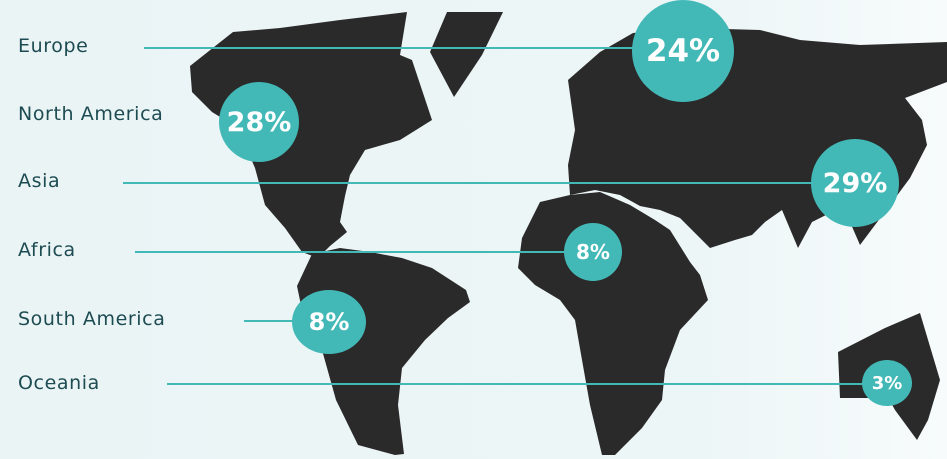 The image size is (947, 459). What do you see at coordinates (365, 252) in the screenshot?
I see `leader-line-africa` at bounding box center [365, 252].